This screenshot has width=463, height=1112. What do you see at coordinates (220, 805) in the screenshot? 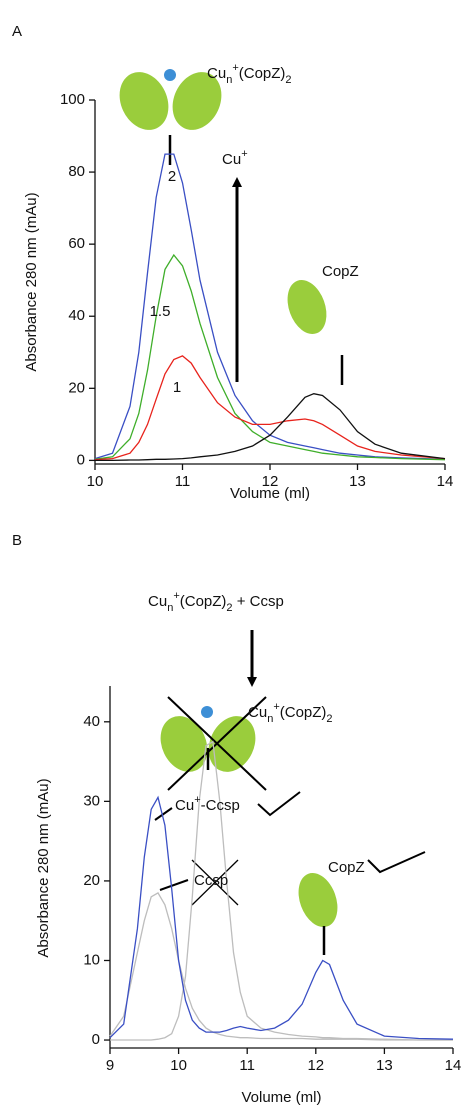
I see `annotation-part: -Ccsp` at bounding box center [220, 805].